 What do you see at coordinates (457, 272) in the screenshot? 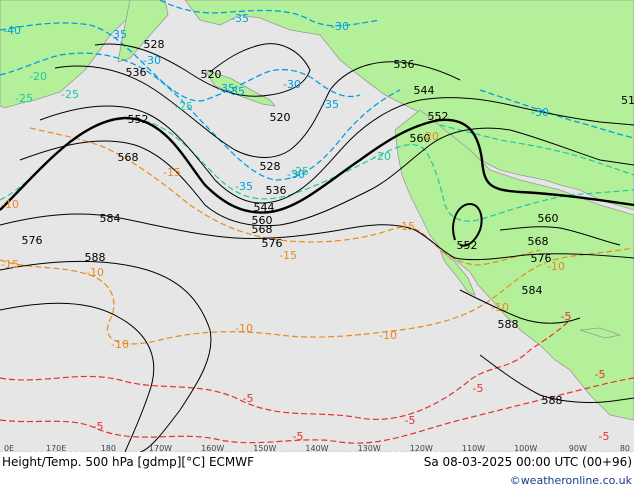
I see `land-baja` at bounding box center [457, 272].